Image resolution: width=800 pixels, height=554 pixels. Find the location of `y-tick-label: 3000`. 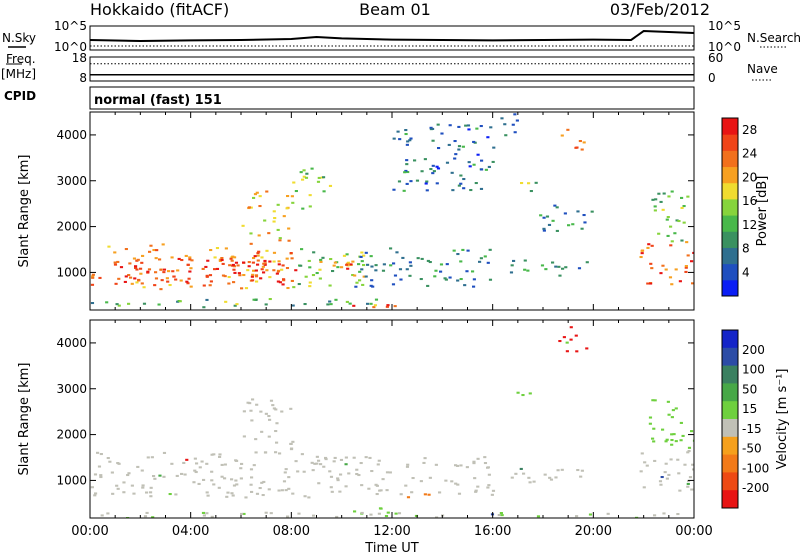

y-tick-label: 3000 is located at coordinates (71, 181).